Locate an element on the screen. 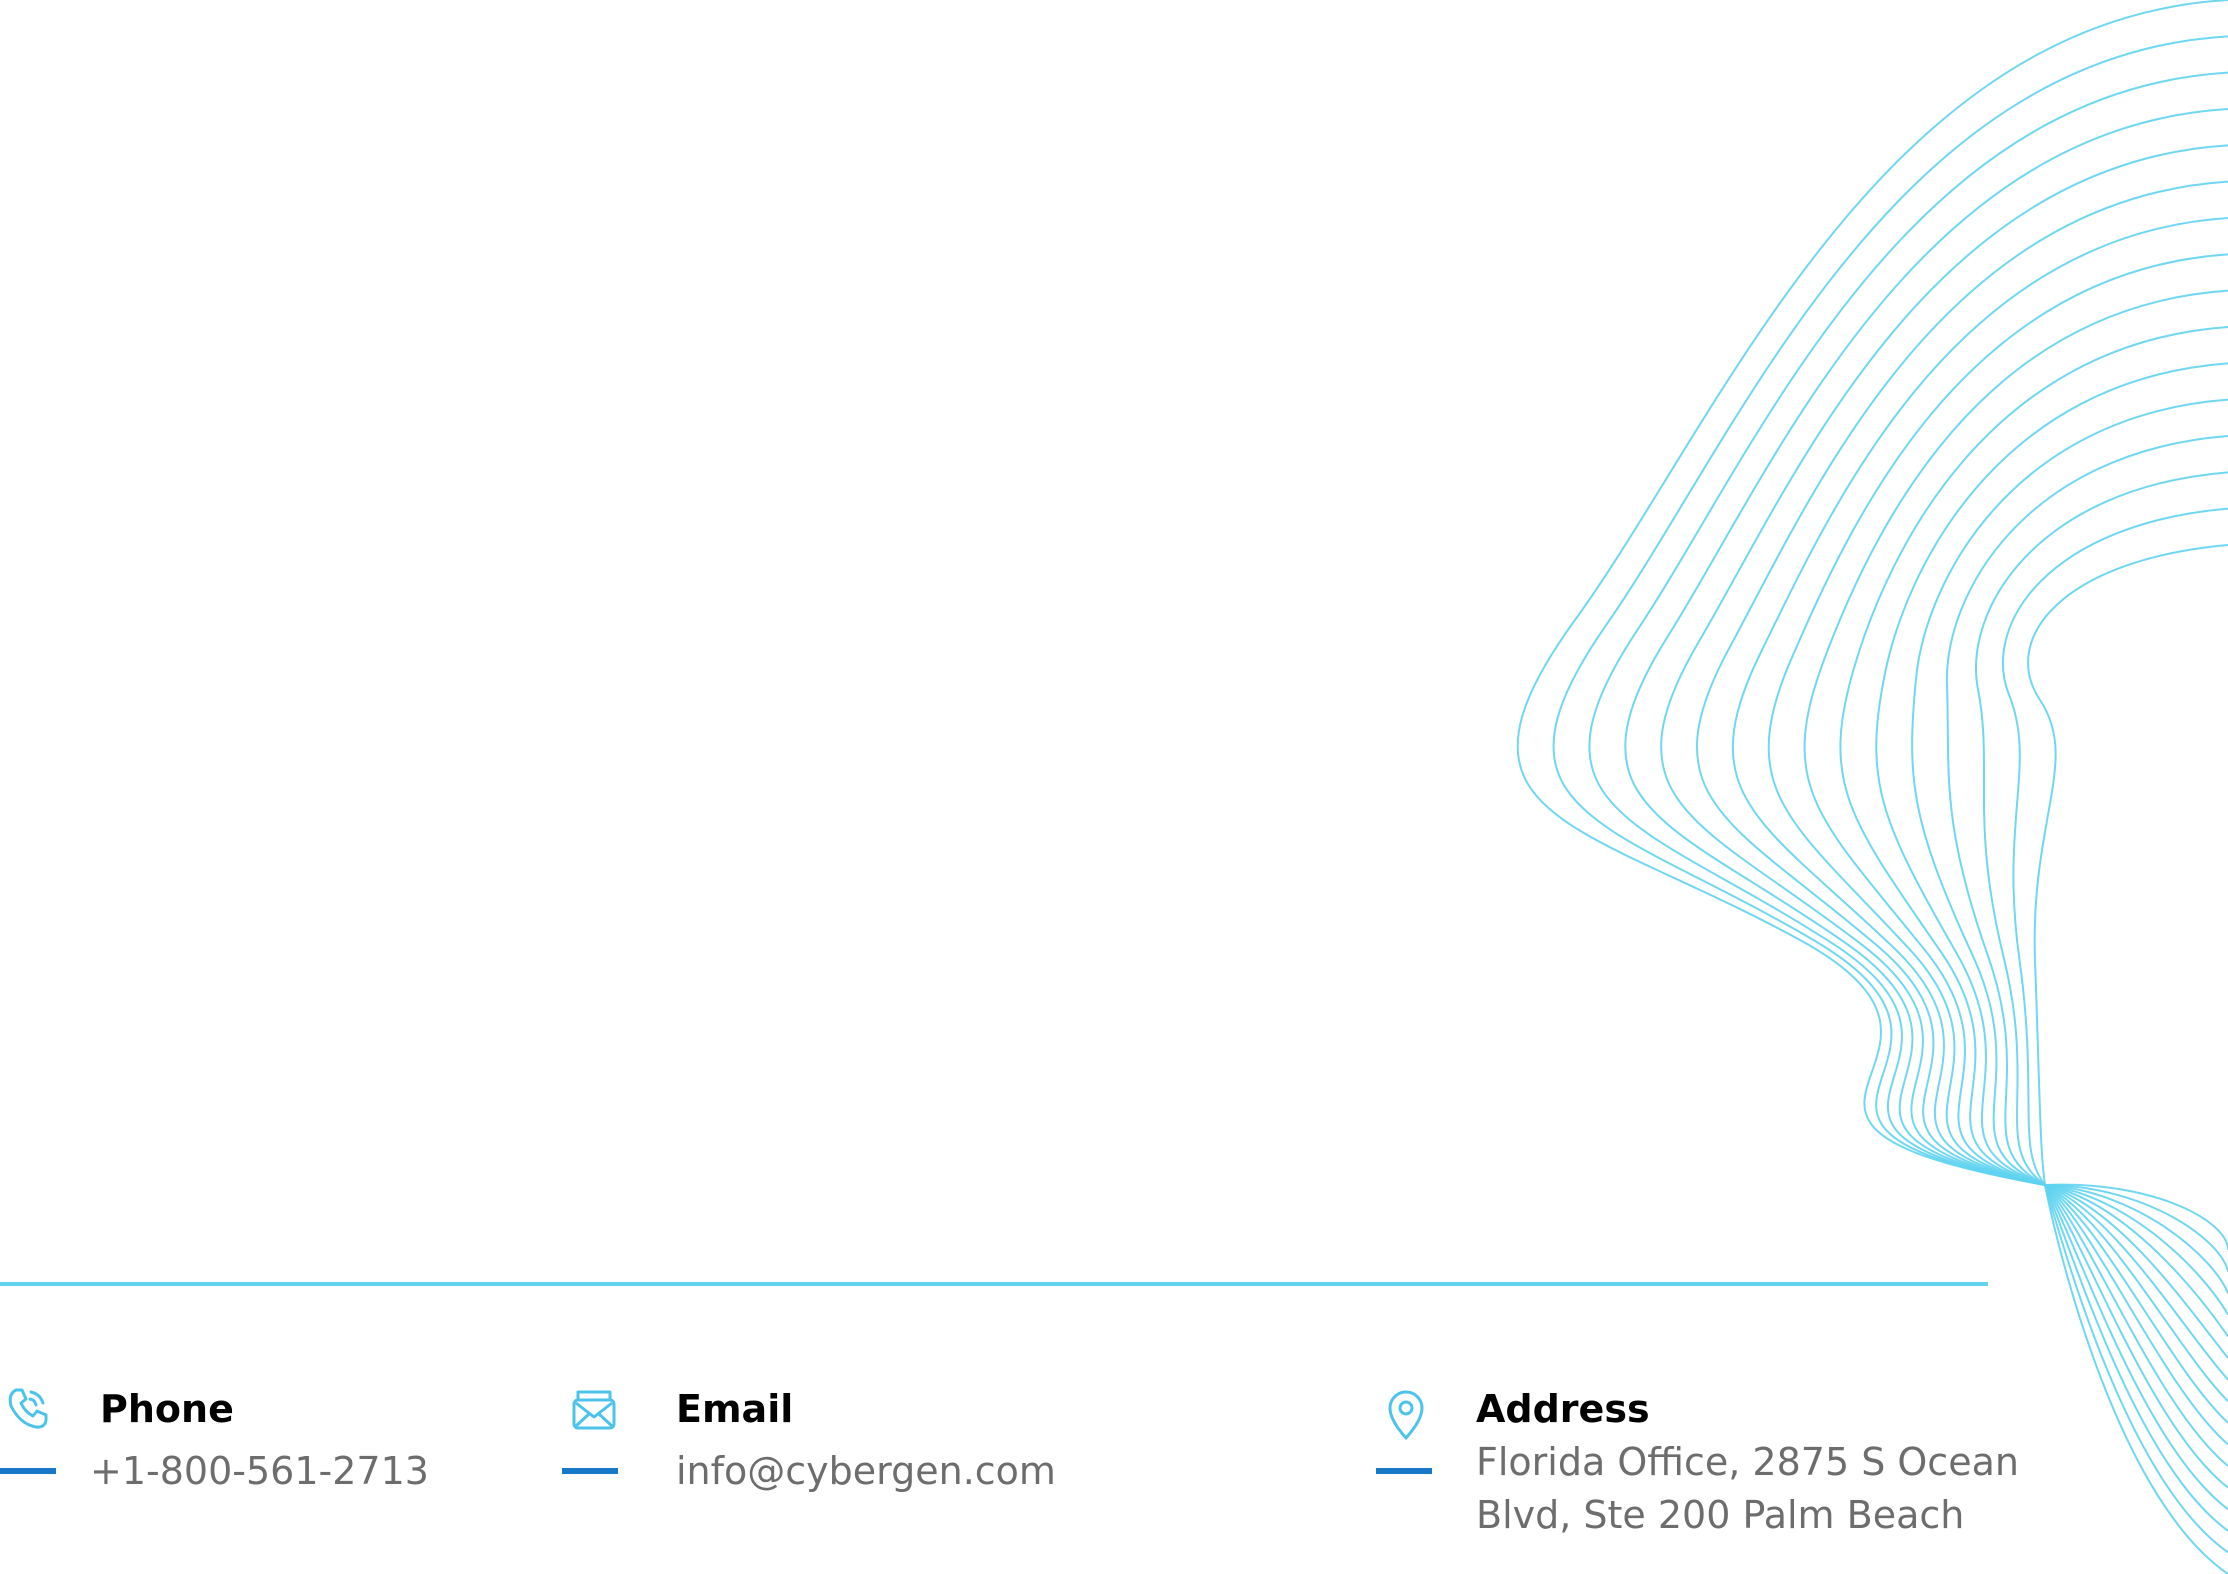  phone-label: Phone is located at coordinates (167, 1409).